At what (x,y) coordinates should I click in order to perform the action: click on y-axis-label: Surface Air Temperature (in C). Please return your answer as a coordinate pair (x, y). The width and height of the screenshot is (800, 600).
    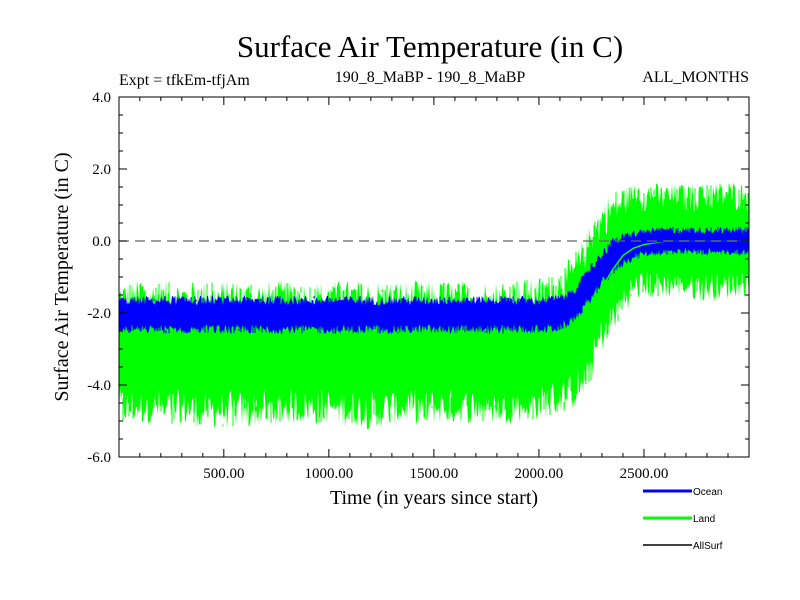
    Looking at the image, I should click on (62, 276).